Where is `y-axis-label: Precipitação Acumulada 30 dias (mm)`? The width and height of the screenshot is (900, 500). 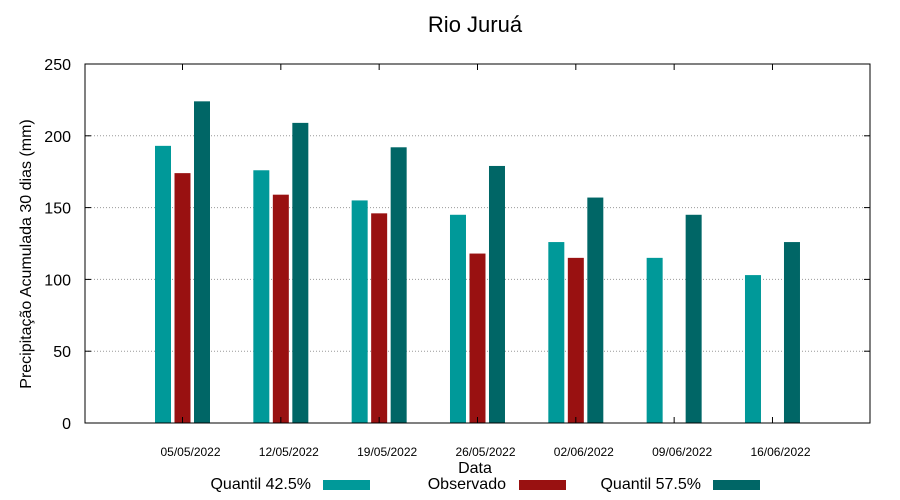 y-axis-label: Precipitação Acumulada 30 dias (mm) is located at coordinates (26, 253).